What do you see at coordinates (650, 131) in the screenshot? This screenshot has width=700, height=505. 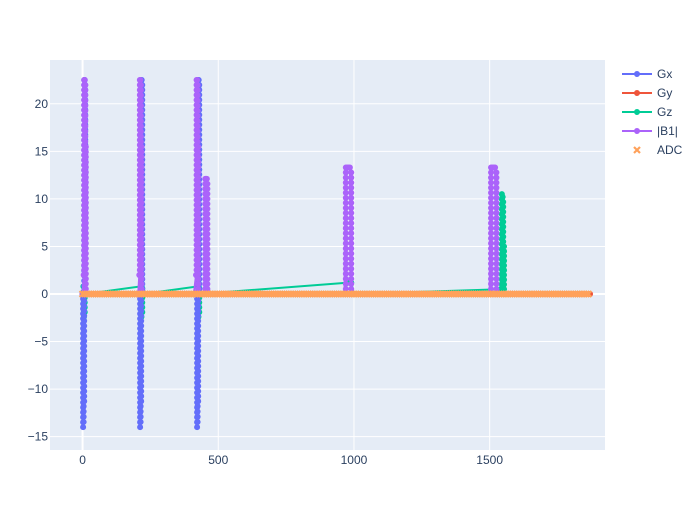 I see `legend-item-b1: |B1|` at bounding box center [650, 131].